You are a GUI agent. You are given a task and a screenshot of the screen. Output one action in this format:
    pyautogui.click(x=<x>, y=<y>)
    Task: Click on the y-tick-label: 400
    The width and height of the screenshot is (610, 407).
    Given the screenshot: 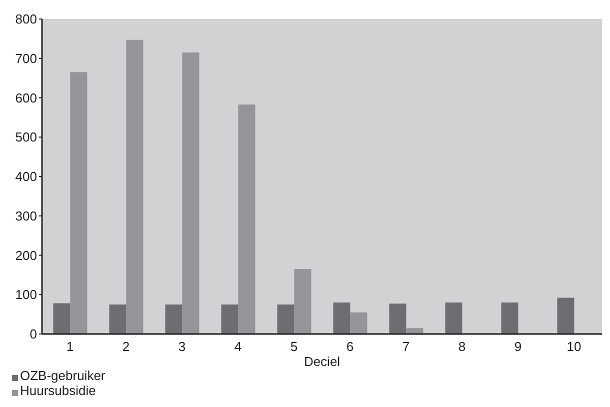 What is the action you would take?
    pyautogui.click(x=26, y=176)
    